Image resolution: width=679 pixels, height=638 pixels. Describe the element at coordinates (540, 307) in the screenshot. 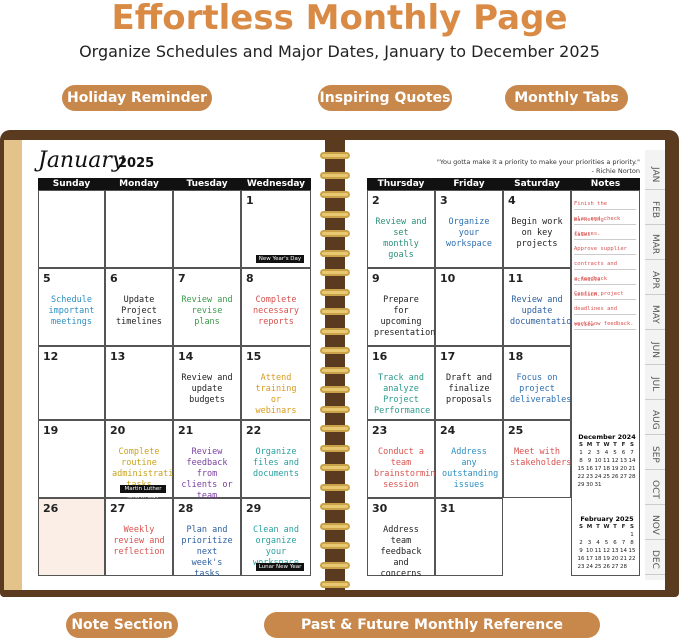

I see `day-cell: 11 Review and update documentation` at that location.